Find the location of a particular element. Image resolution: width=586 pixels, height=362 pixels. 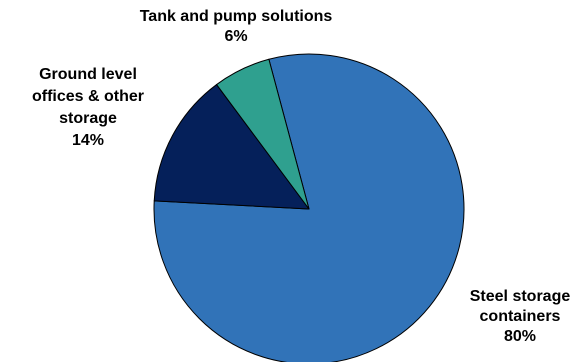

slice-value-label-1: 80% is located at coordinates (520, 336).